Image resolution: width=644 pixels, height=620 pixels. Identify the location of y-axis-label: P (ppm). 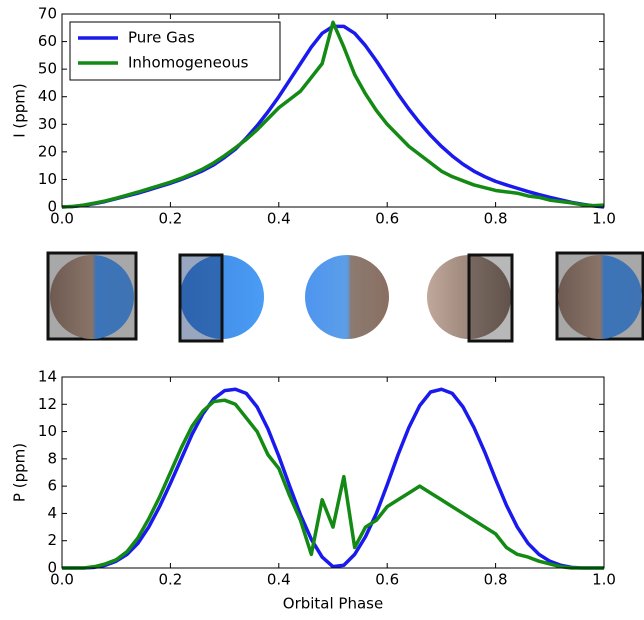
(20, 472).